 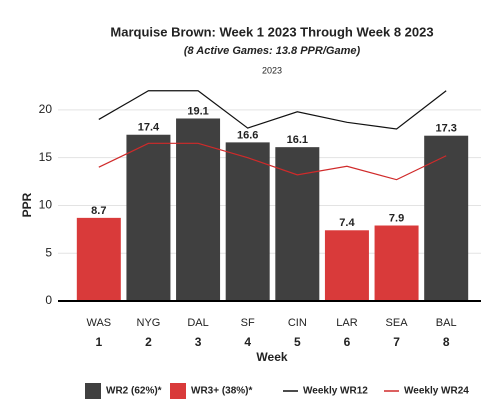 What do you see at coordinates (347, 223) in the screenshot?
I see `value-label: 7.4` at bounding box center [347, 223].